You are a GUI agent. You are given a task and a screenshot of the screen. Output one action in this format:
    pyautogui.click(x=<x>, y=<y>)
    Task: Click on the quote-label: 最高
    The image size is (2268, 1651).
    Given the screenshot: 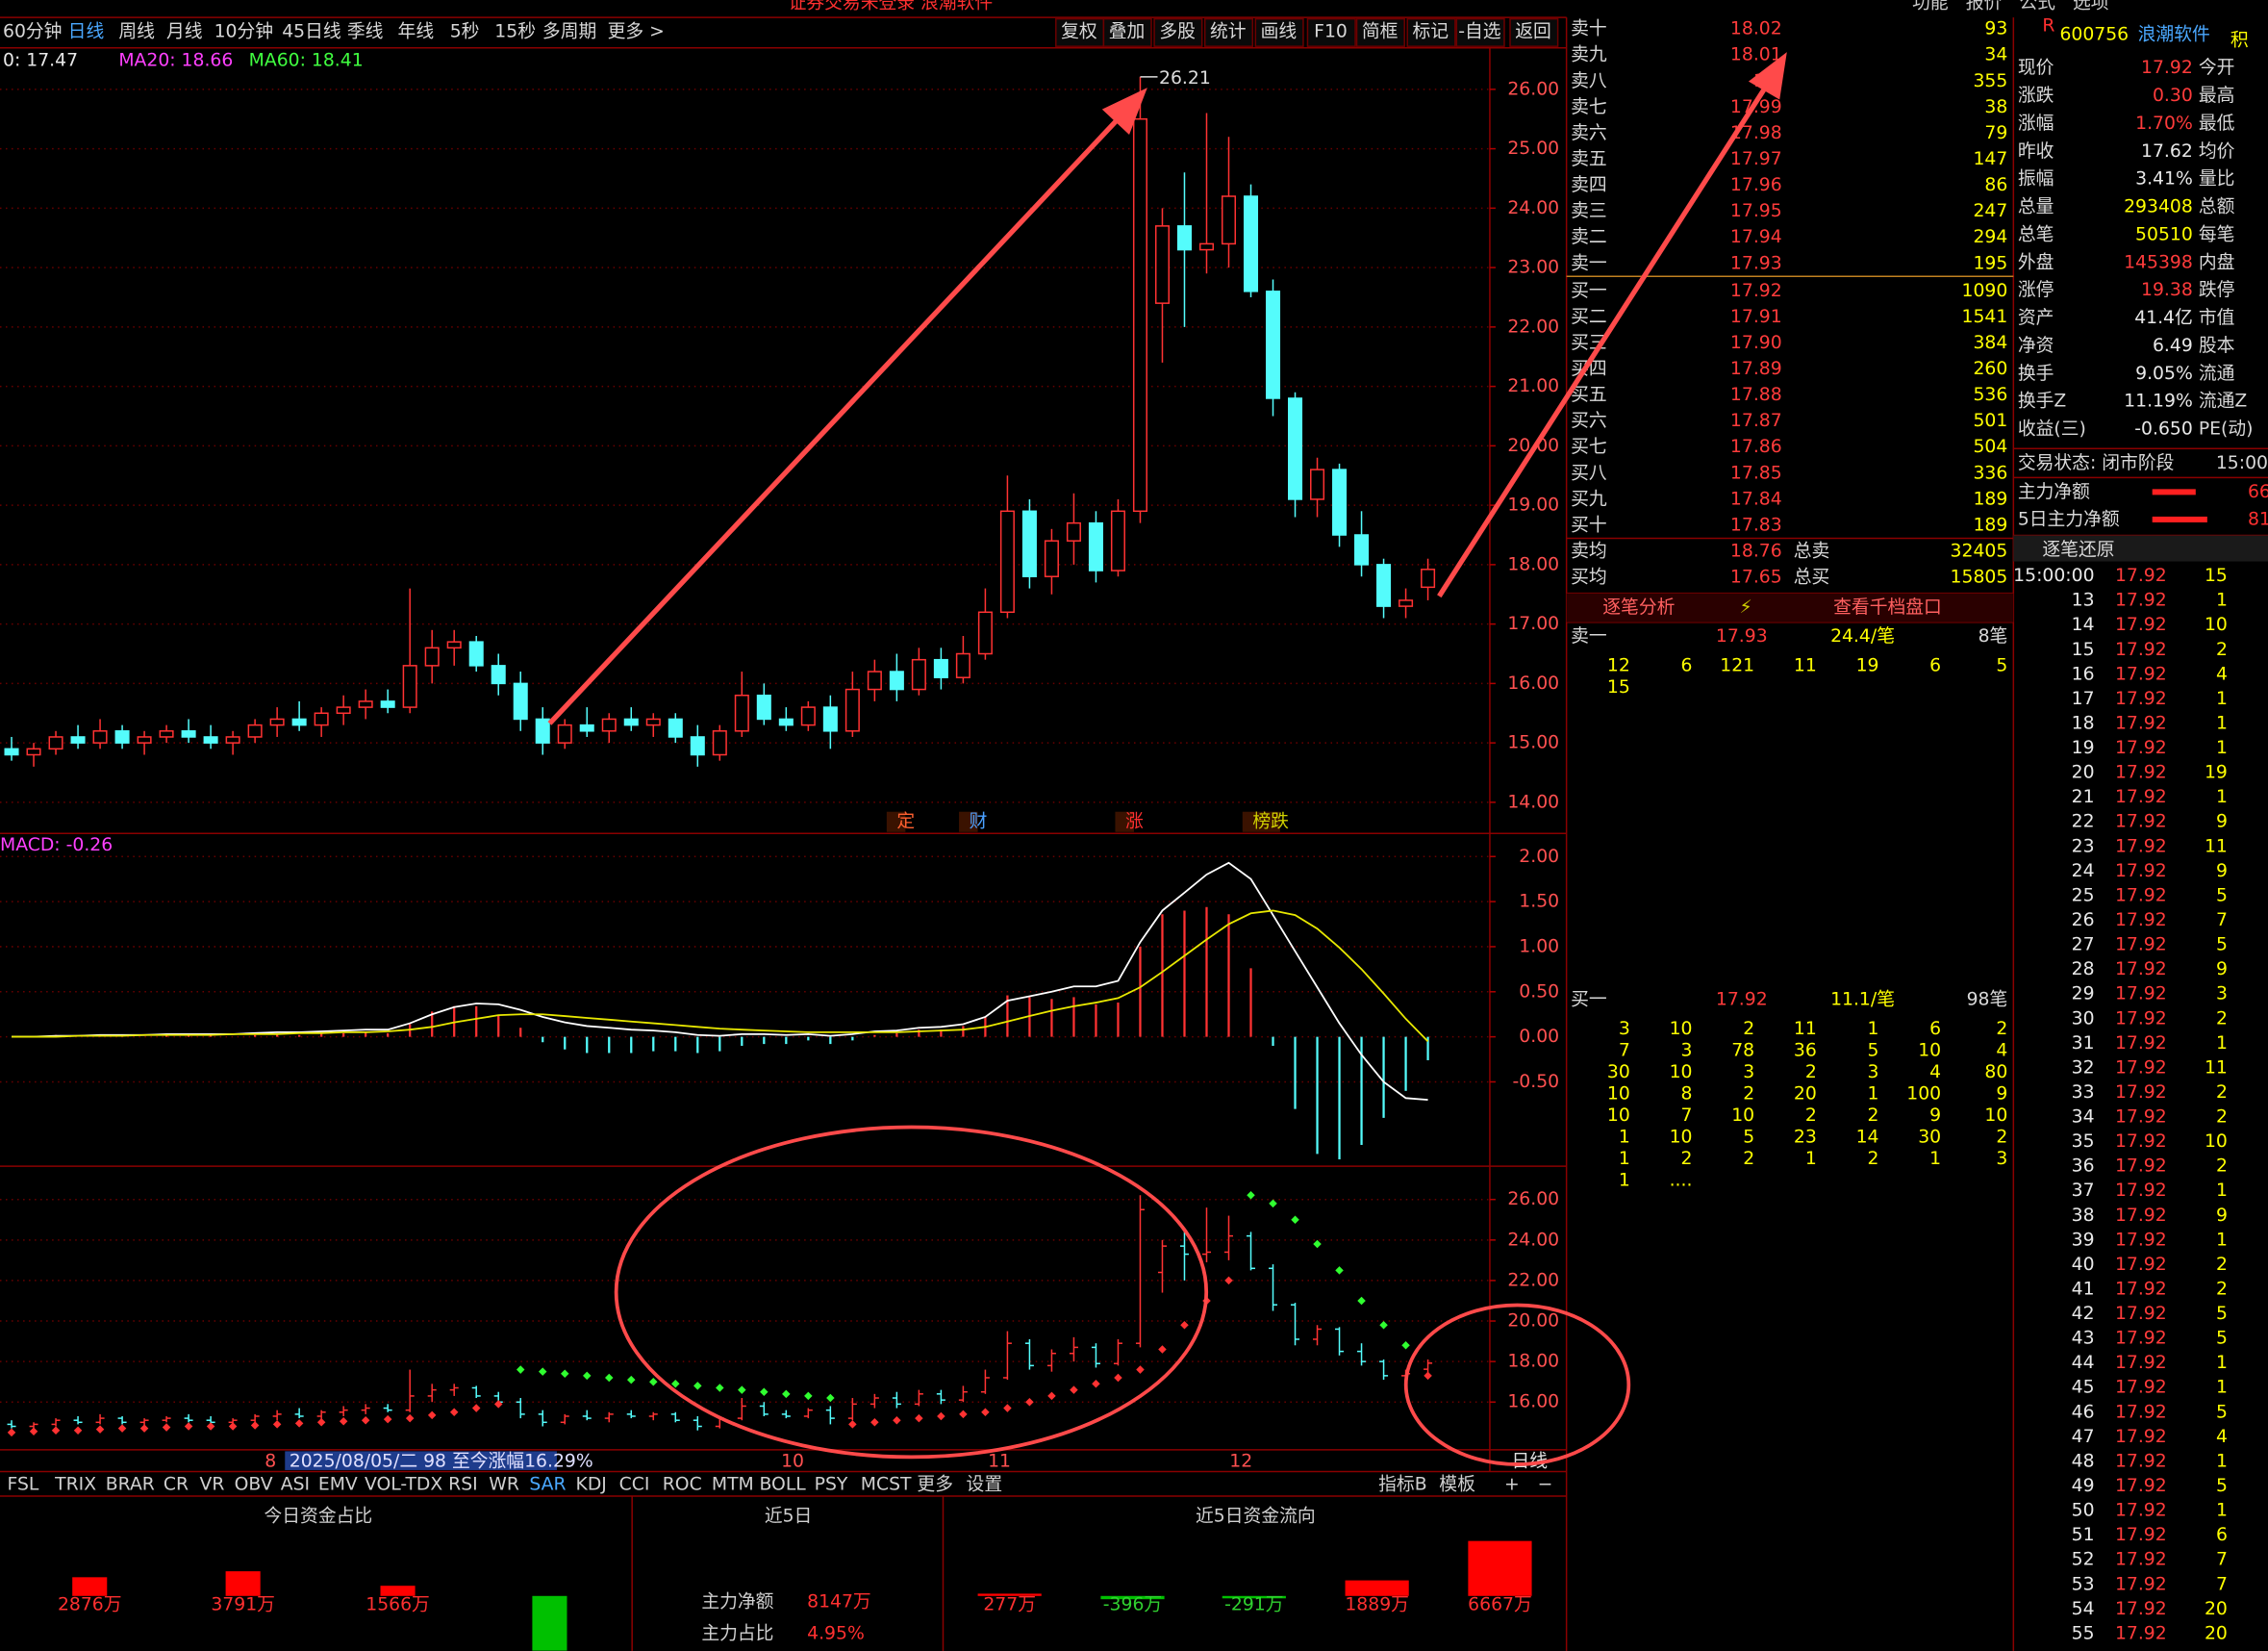 What is the action you would take?
    pyautogui.click(x=2217, y=95)
    